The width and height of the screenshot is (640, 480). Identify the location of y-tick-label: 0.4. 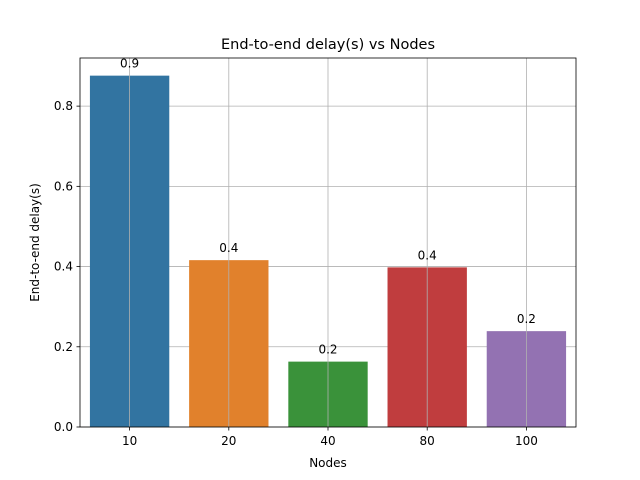
(63, 267).